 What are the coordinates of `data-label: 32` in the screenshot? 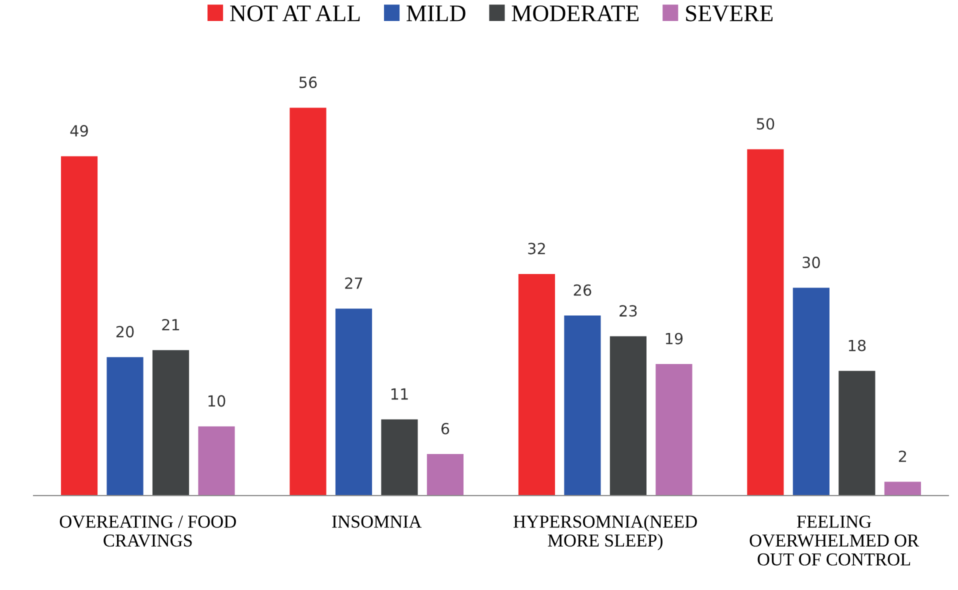 It's located at (536, 248).